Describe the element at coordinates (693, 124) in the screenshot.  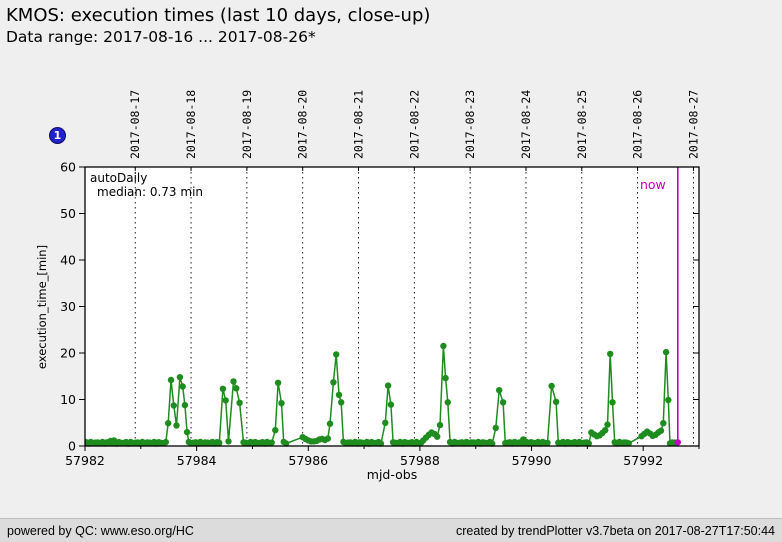
I see `date-label: 2017-08-27` at that location.